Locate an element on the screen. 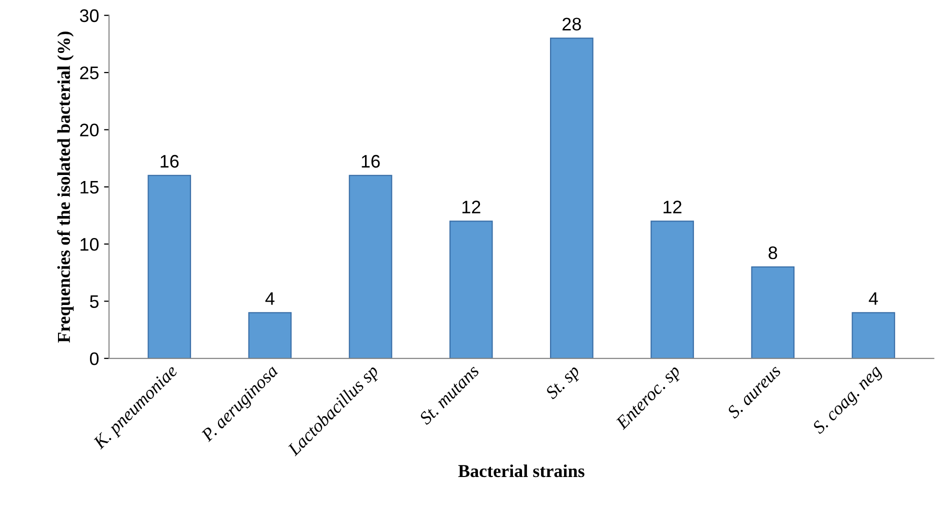 This screenshot has width=948, height=512. y-tick-label: 5 is located at coordinates (94, 301).